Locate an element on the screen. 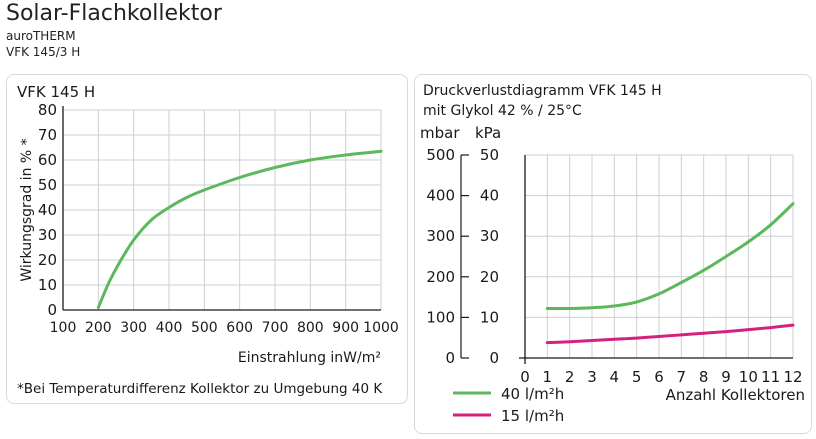 The height and width of the screenshot is (439, 816). chart-title: VFK 145 H is located at coordinates (56, 92).